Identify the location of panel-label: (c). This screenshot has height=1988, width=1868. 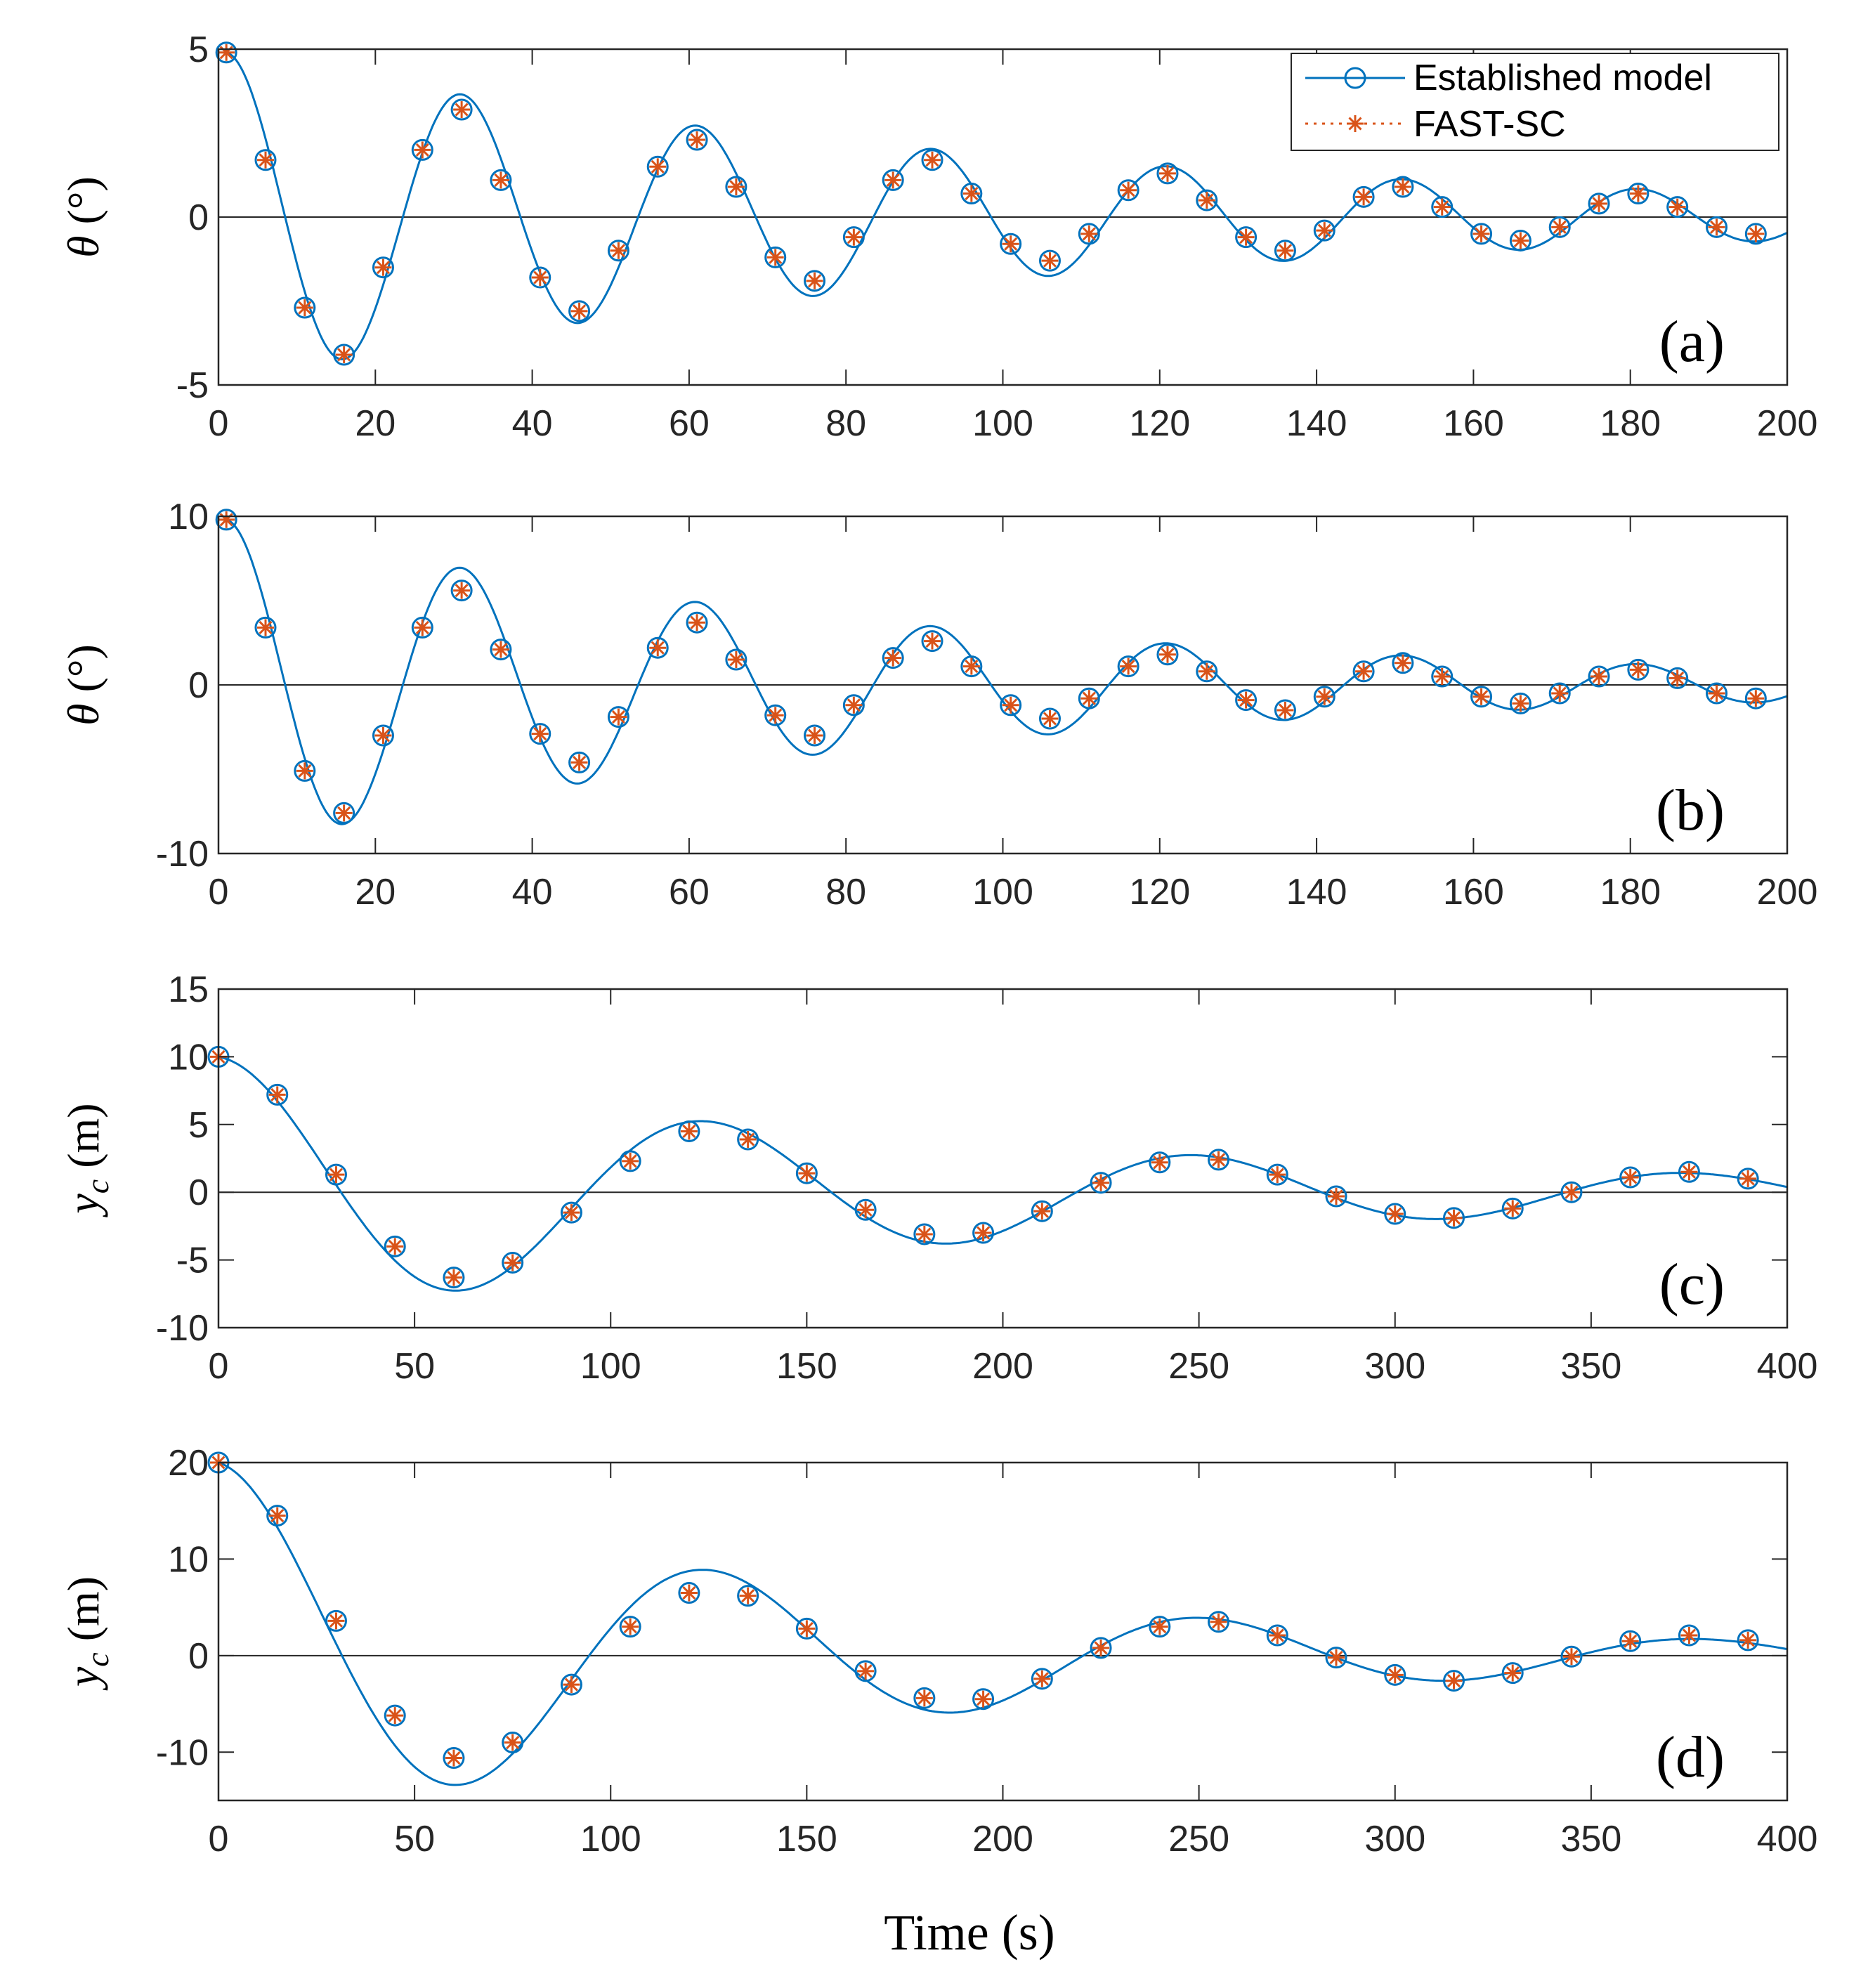
(1692, 1284).